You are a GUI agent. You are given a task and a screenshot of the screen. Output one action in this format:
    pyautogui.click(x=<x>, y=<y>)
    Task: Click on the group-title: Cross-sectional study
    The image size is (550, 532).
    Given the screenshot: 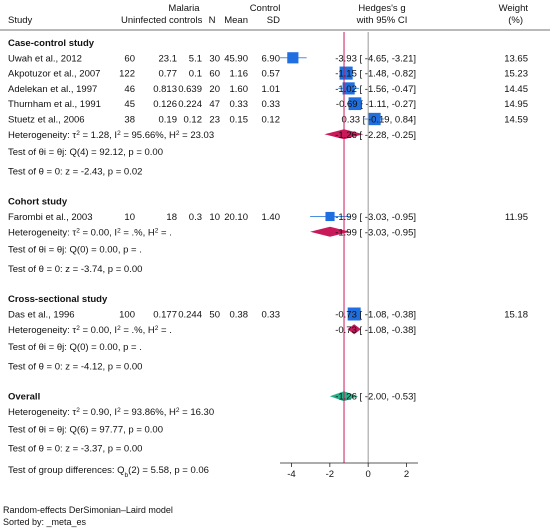 What is the action you would take?
    pyautogui.click(x=58, y=299)
    